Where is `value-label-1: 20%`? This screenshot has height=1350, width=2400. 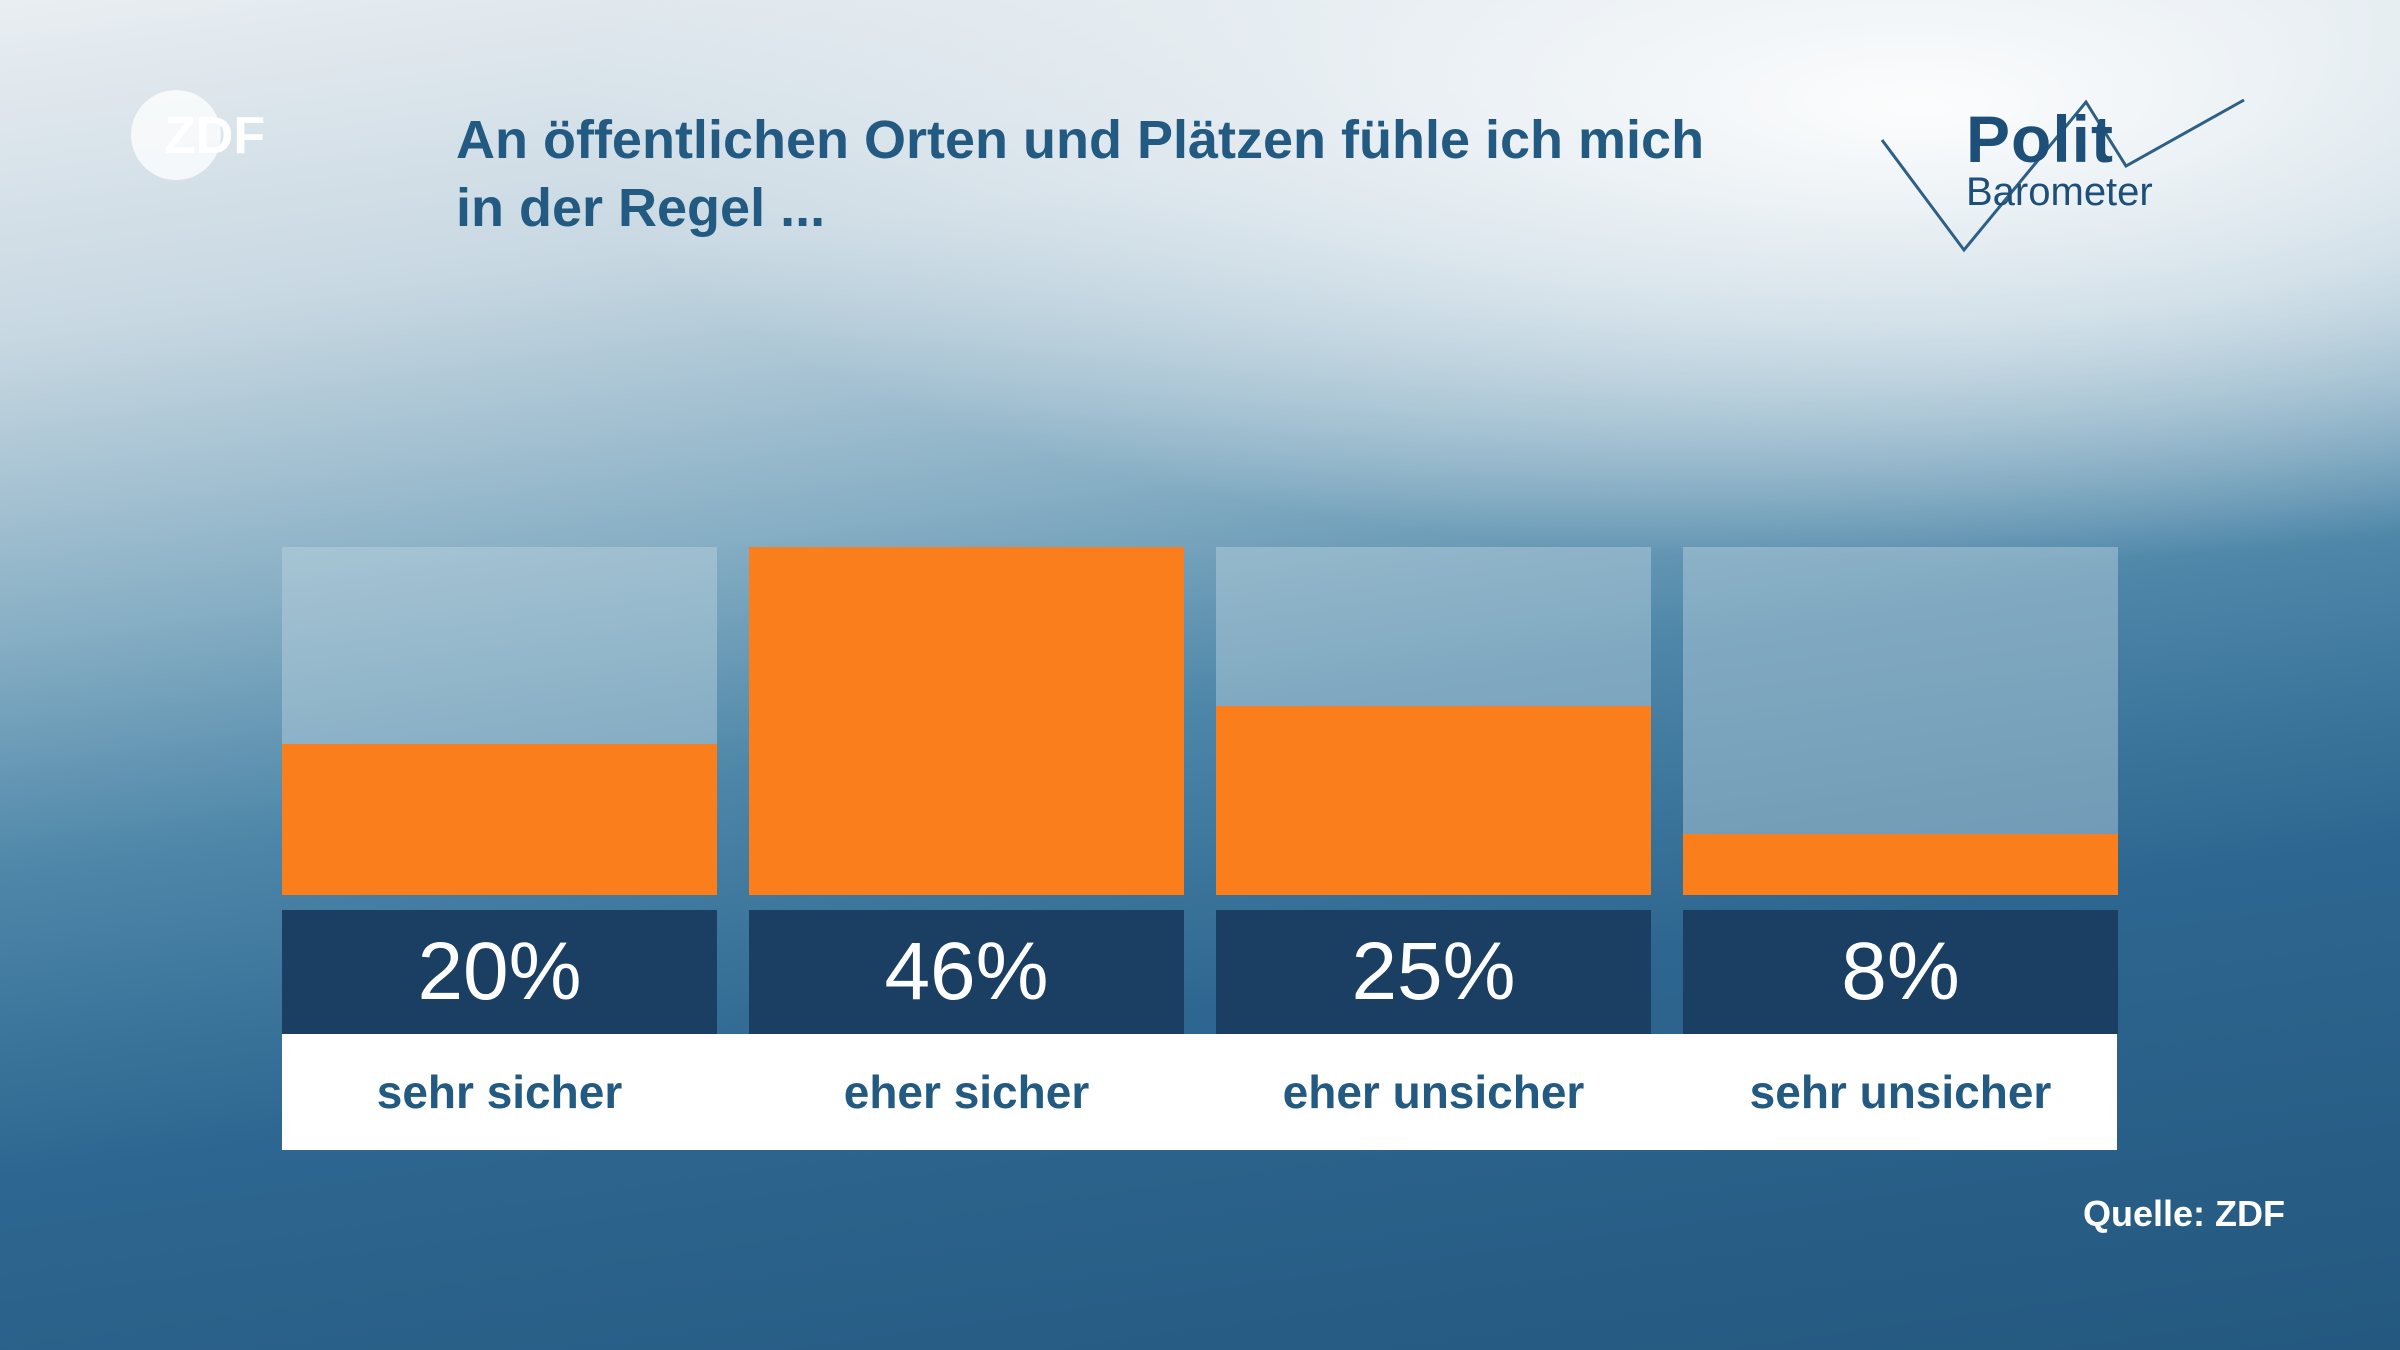
value-label-1: 20% is located at coordinates (499, 972).